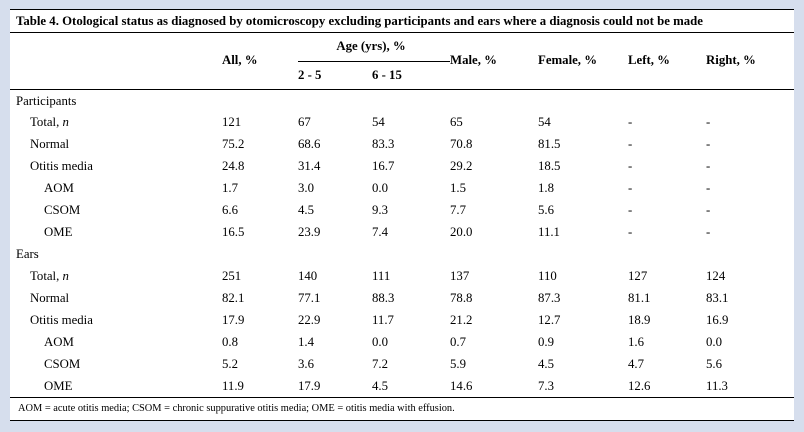  Describe the element at coordinates (232, 121) in the screenshot. I see `value-cell: 121` at that location.